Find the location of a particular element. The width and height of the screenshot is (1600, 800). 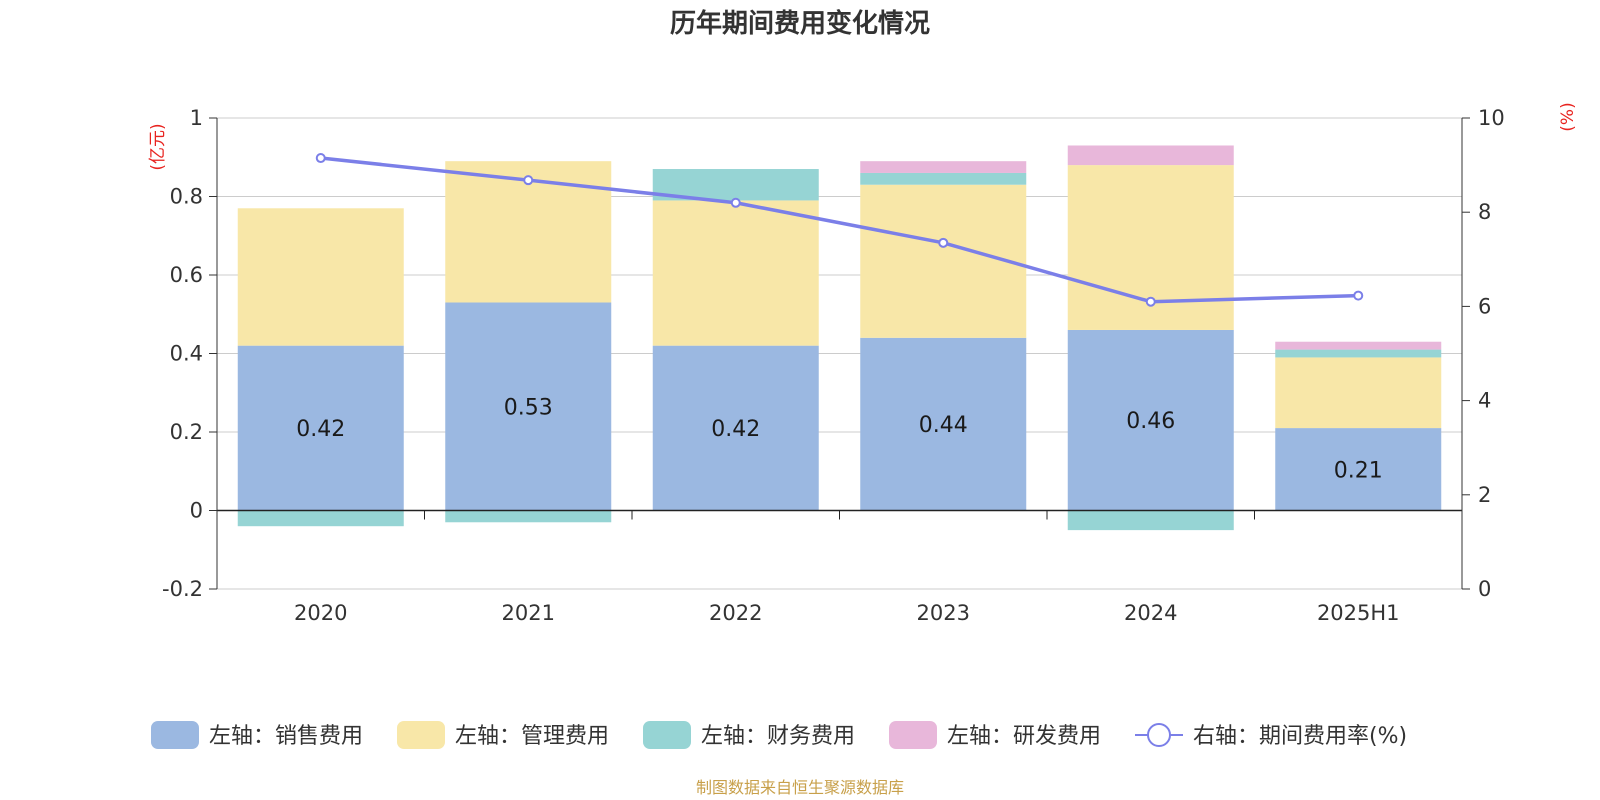

right-tick-label: 6 is located at coordinates (1484, 306).